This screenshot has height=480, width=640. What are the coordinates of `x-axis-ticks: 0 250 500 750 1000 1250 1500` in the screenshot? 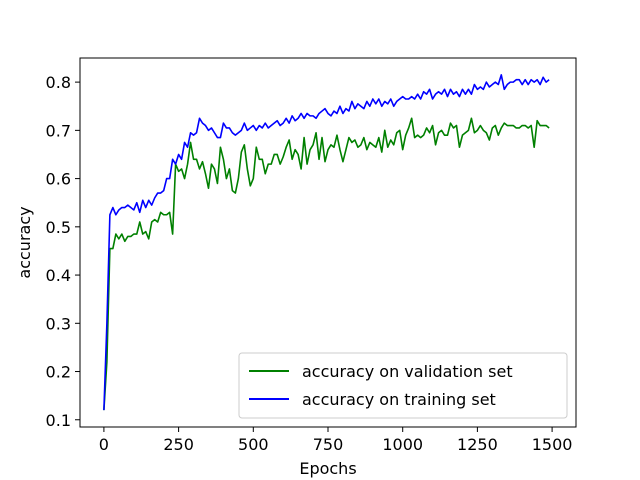 It's located at (336, 440).